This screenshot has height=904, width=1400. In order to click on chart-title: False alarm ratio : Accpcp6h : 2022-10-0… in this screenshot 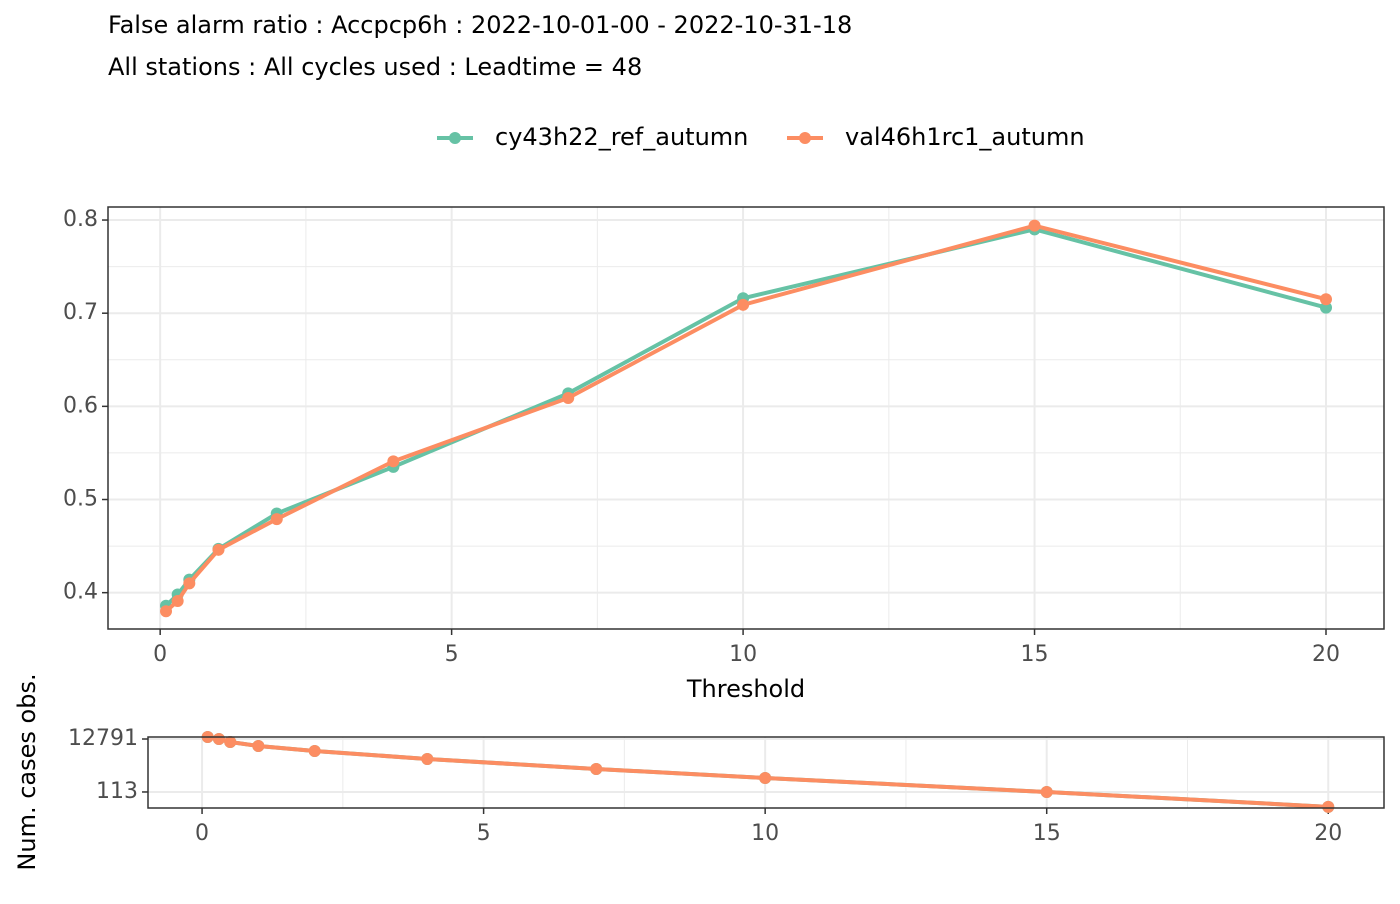, I will do `click(480, 25)`.